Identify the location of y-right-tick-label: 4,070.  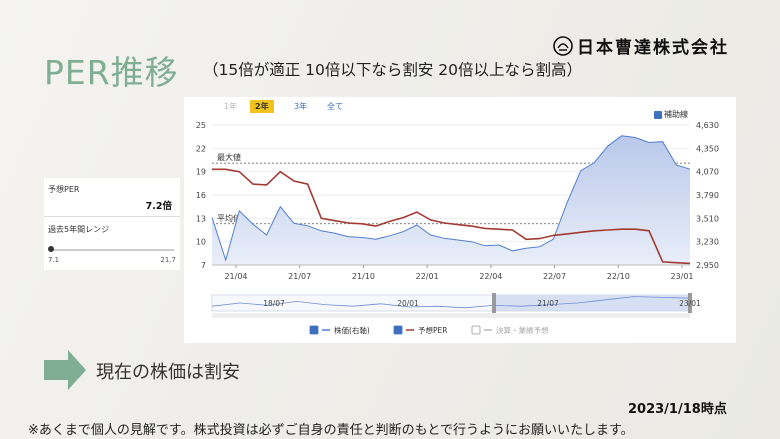
(707, 172).